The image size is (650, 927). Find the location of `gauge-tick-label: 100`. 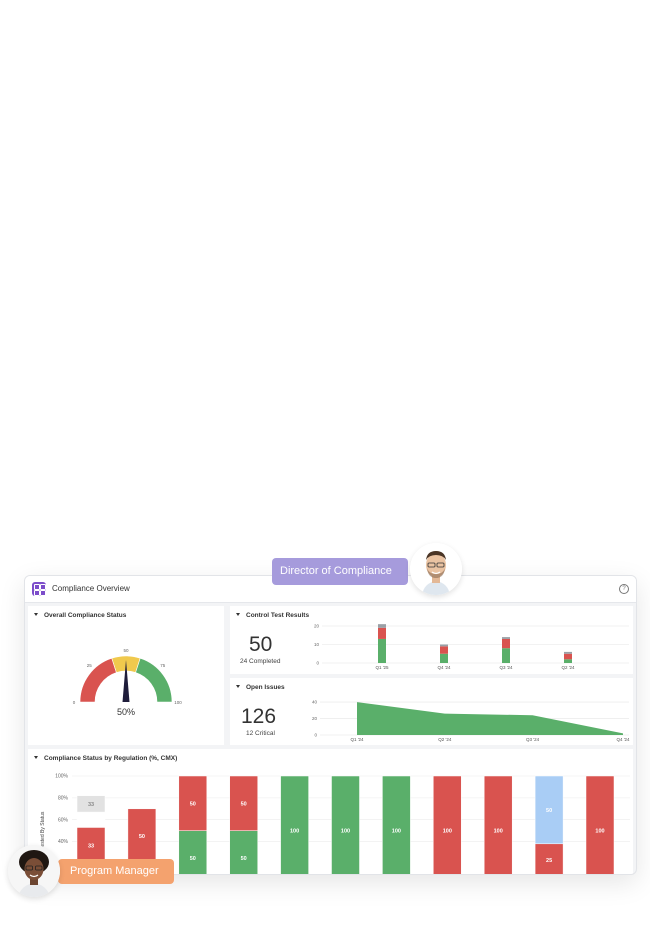

gauge-tick-label: 100 is located at coordinates (178, 702).